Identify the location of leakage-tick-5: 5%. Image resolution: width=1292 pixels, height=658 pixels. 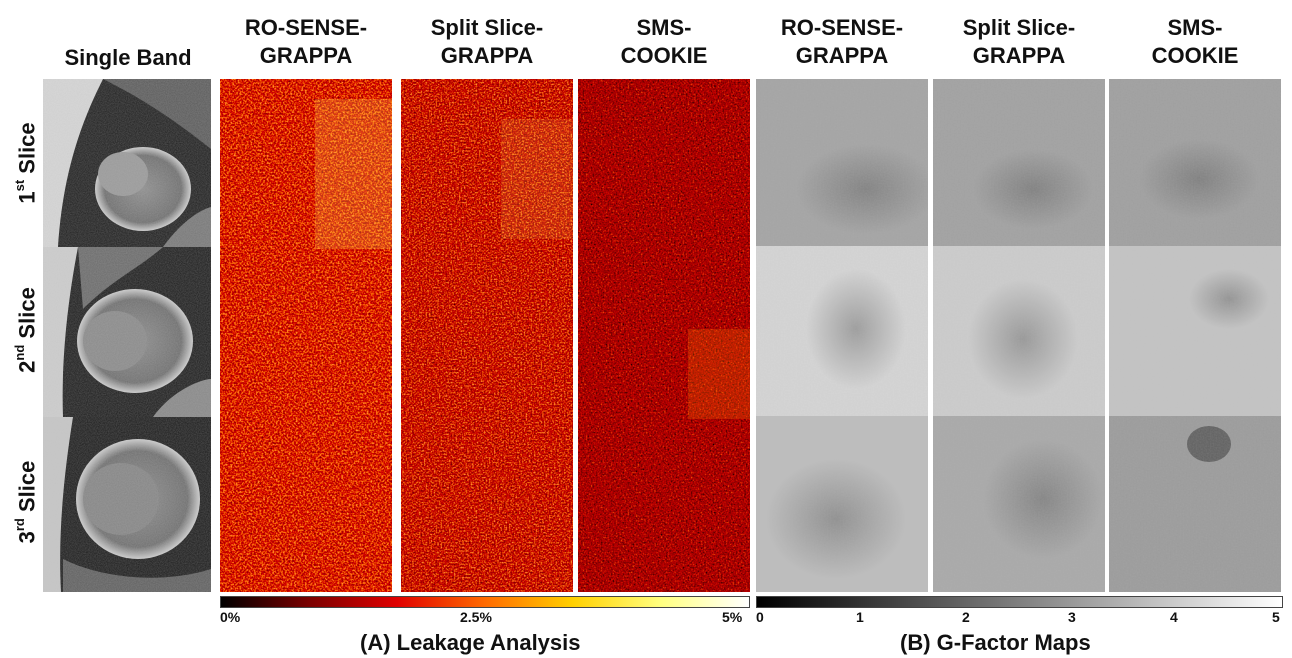
(732, 617).